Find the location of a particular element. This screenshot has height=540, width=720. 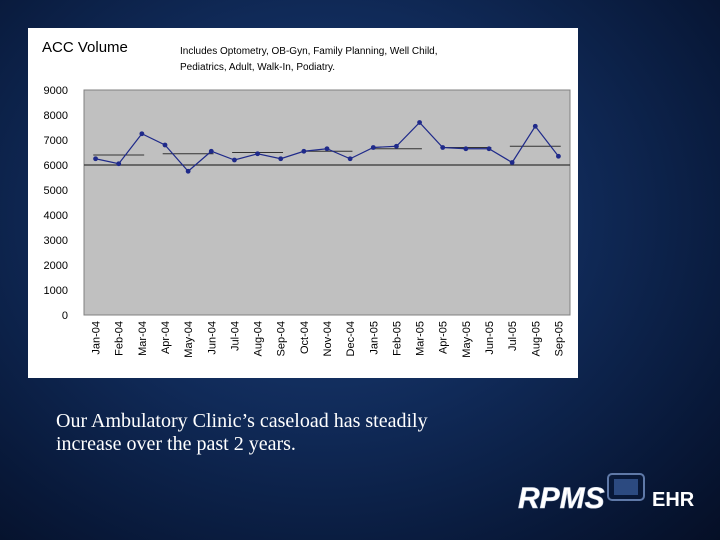

logo-monitor-icon is located at coordinates (626, 487).